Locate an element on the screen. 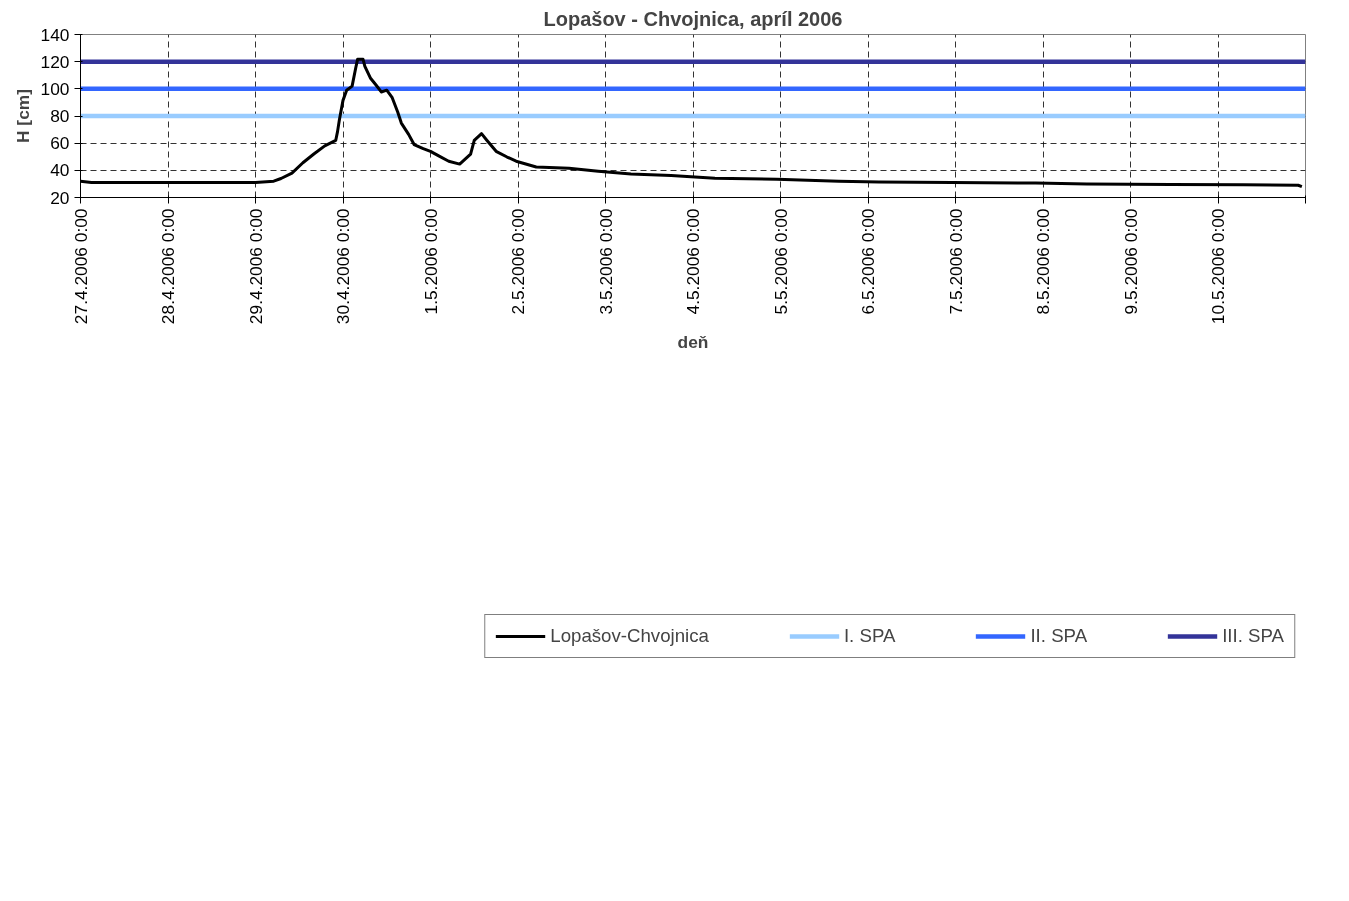 The width and height of the screenshot is (1349, 901). chart-title: Lopašov - Chvojnica, apríl 2006 is located at coordinates (693, 18).